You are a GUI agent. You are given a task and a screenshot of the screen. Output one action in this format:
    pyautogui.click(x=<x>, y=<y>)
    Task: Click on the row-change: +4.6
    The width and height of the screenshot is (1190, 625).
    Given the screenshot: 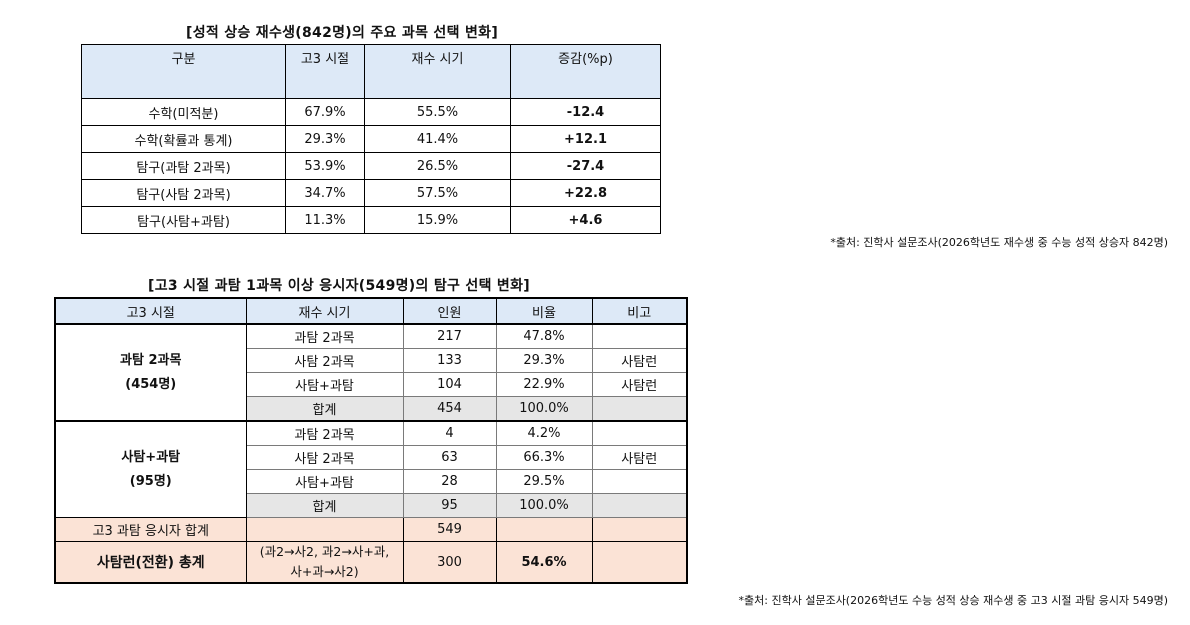 What is the action you would take?
    pyautogui.click(x=585, y=220)
    